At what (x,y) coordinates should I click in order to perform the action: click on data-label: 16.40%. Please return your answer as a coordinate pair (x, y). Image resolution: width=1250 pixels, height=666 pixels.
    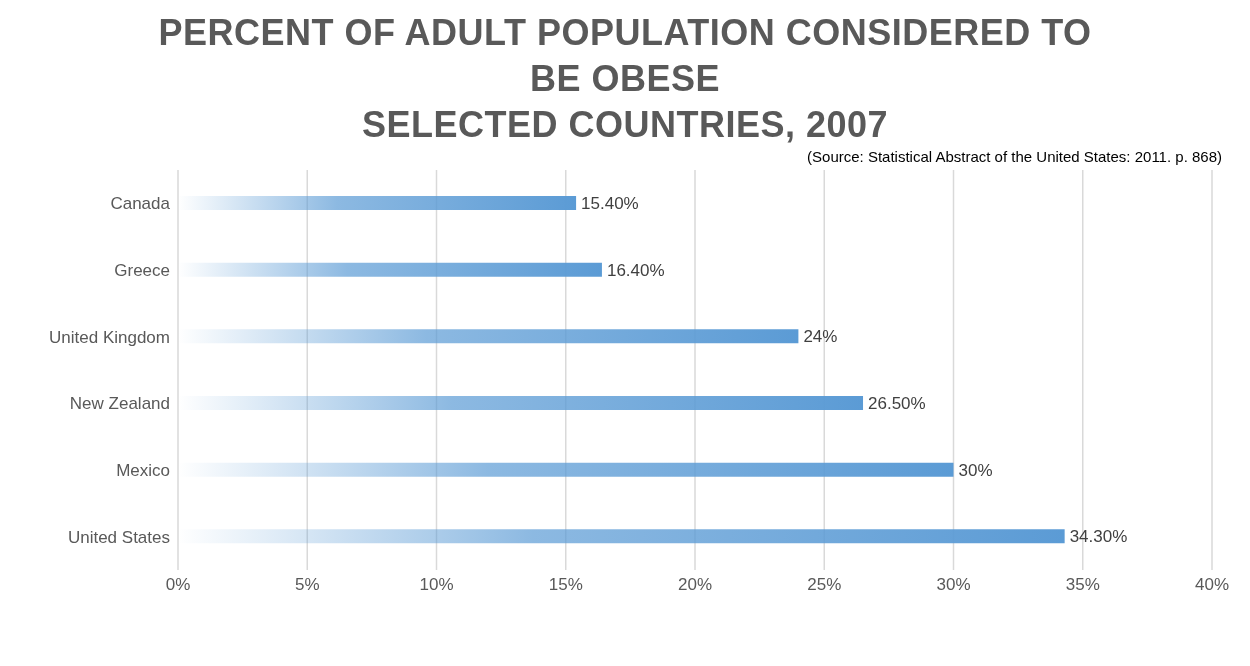
    Looking at the image, I should click on (635, 270).